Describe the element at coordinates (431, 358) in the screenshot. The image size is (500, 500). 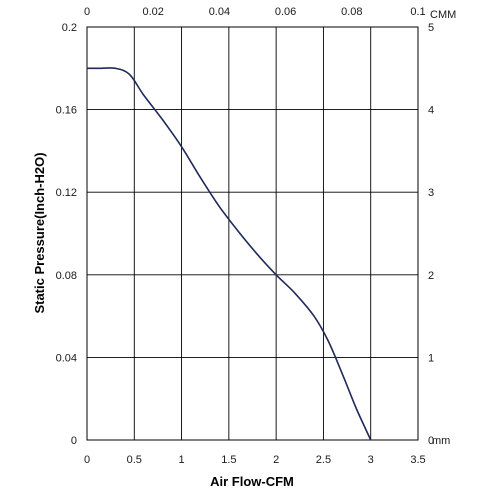
I see `right-tick-label: 1` at that location.